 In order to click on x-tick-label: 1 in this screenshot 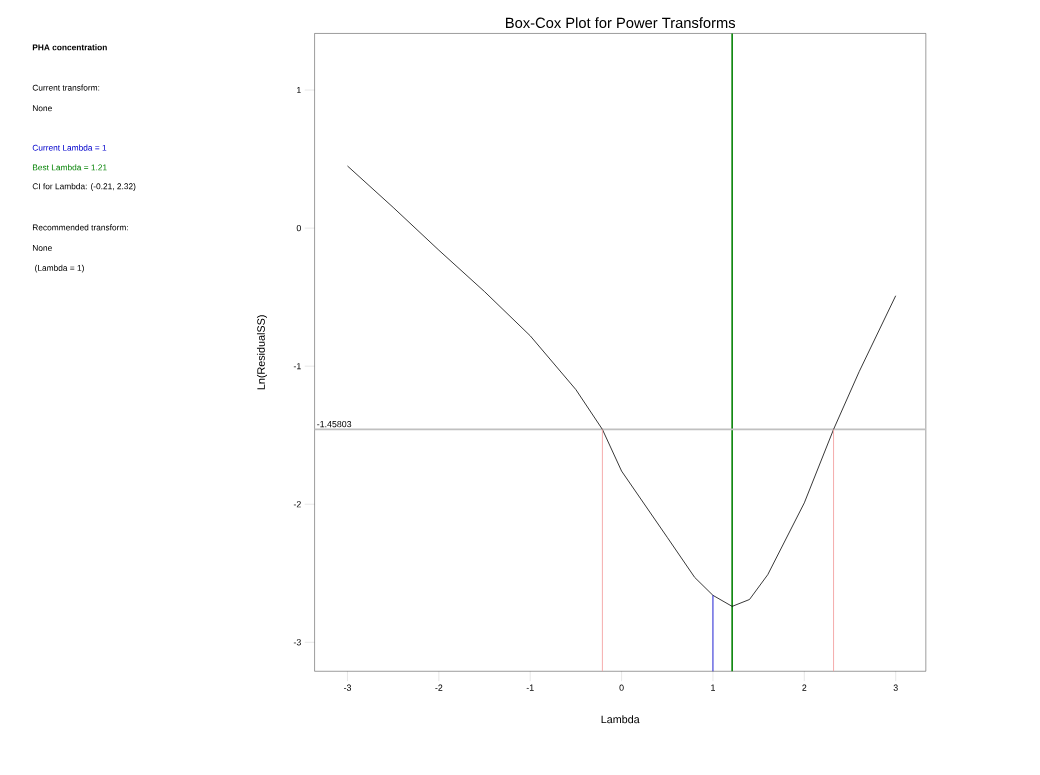, I will do `click(713, 687)`.